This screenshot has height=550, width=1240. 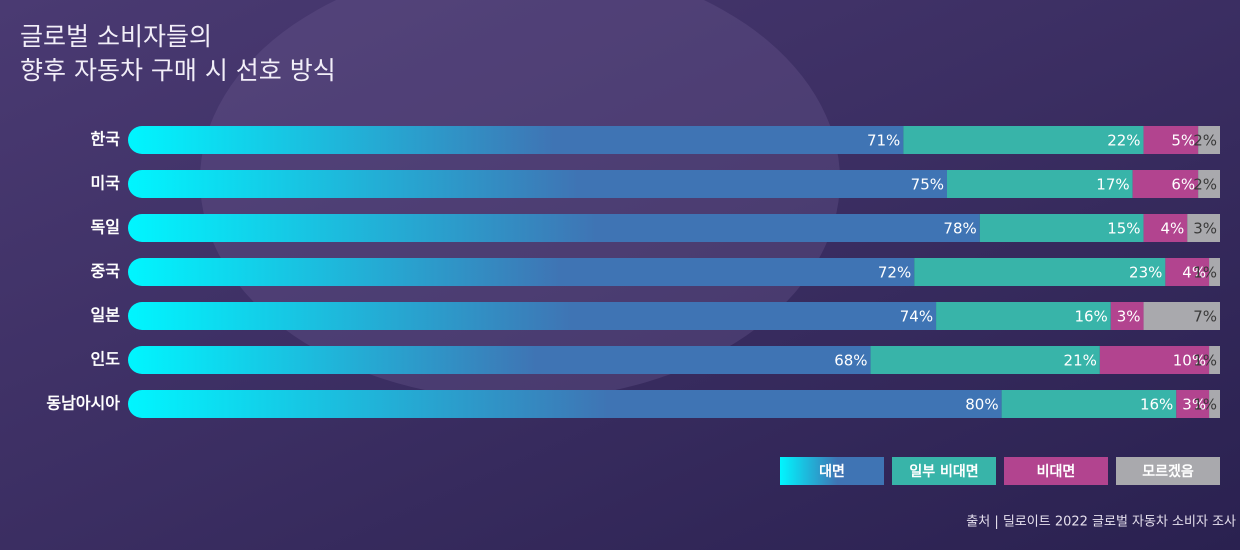 I want to click on legend-label: 모르겠음, so click(x=1168, y=471).